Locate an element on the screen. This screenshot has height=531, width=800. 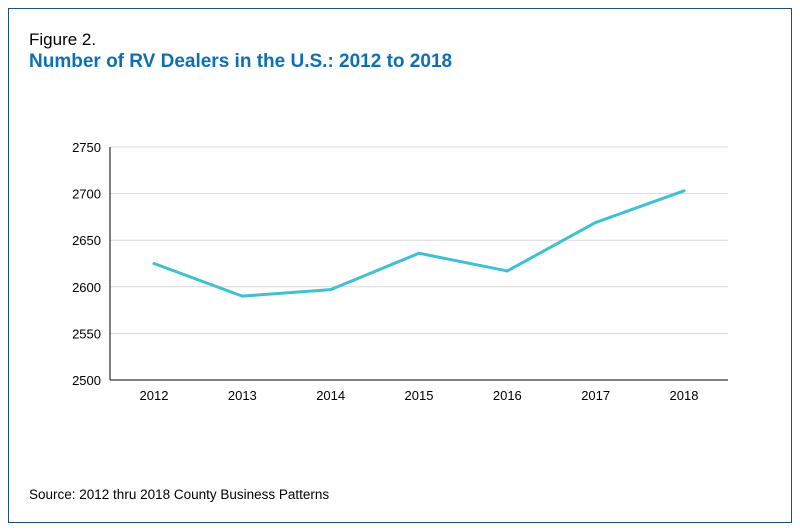
x-tick-label: 2015 is located at coordinates (419, 395).